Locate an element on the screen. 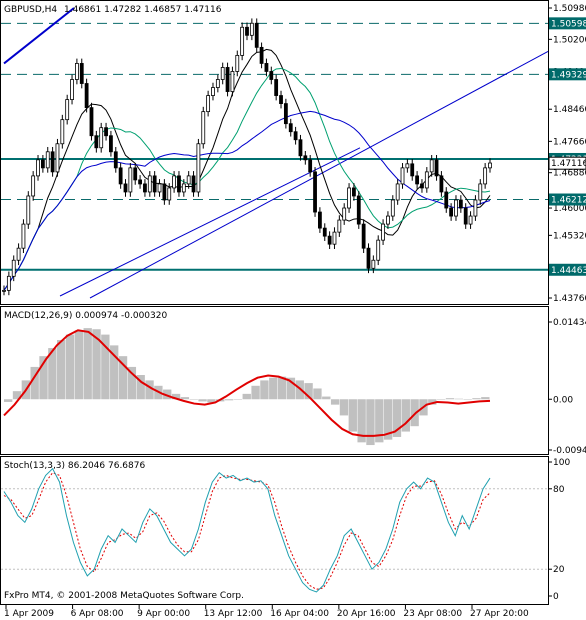  price-tick-label: 1.45320 is located at coordinates (569, 236).